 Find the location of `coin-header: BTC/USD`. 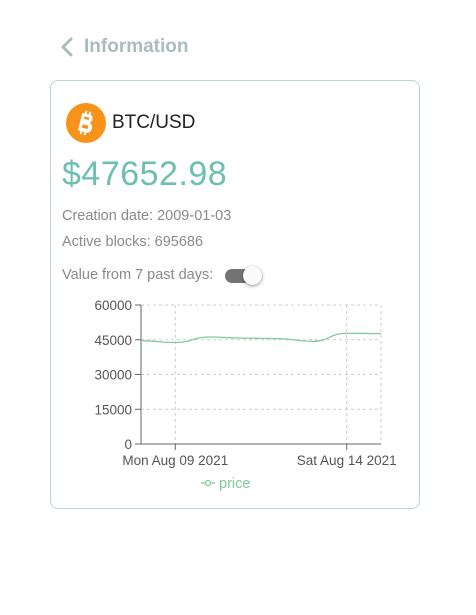

coin-header: BTC/USD is located at coordinates (130, 123).